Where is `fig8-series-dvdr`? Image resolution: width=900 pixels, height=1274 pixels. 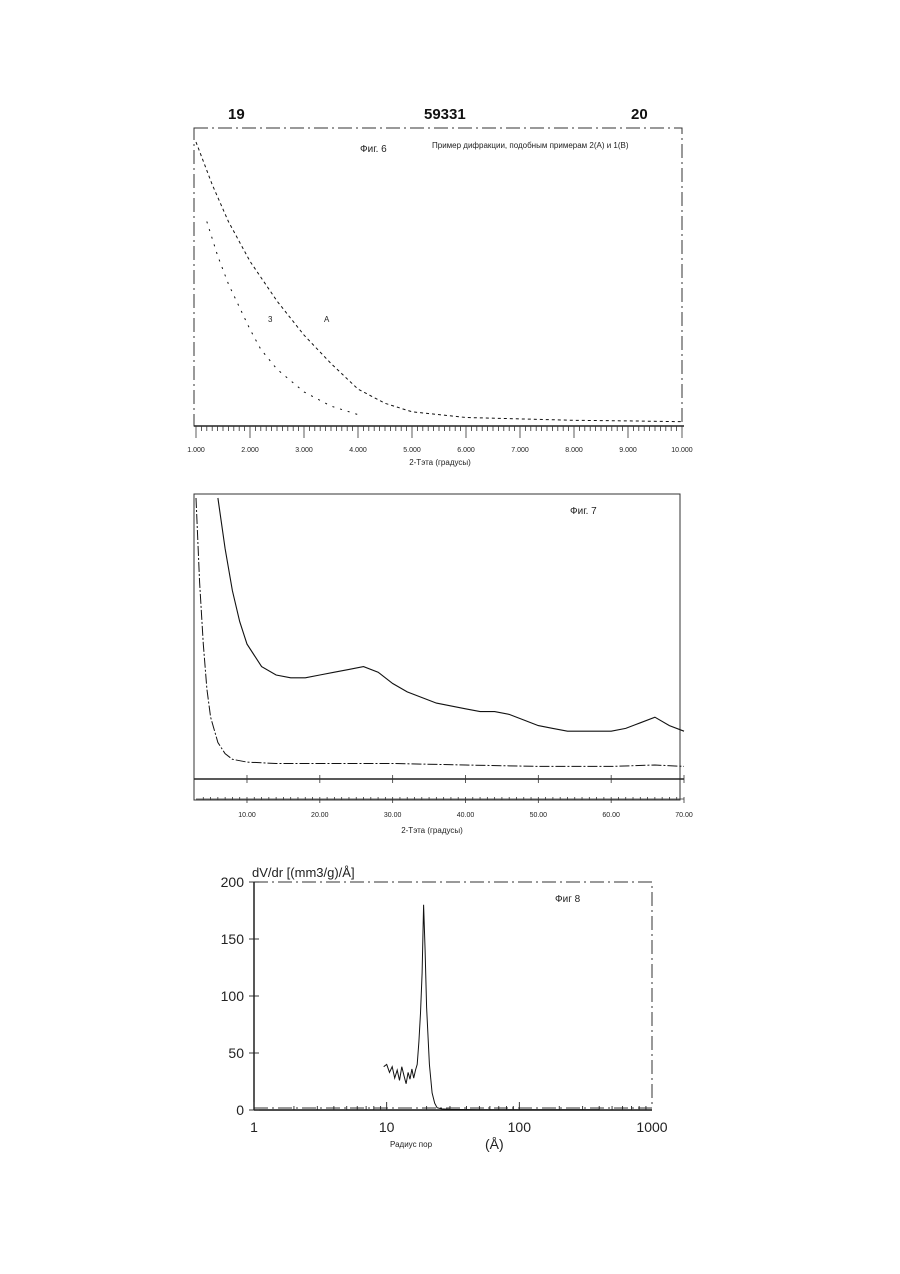 fig8-series-dvdr is located at coordinates (492, 1007).